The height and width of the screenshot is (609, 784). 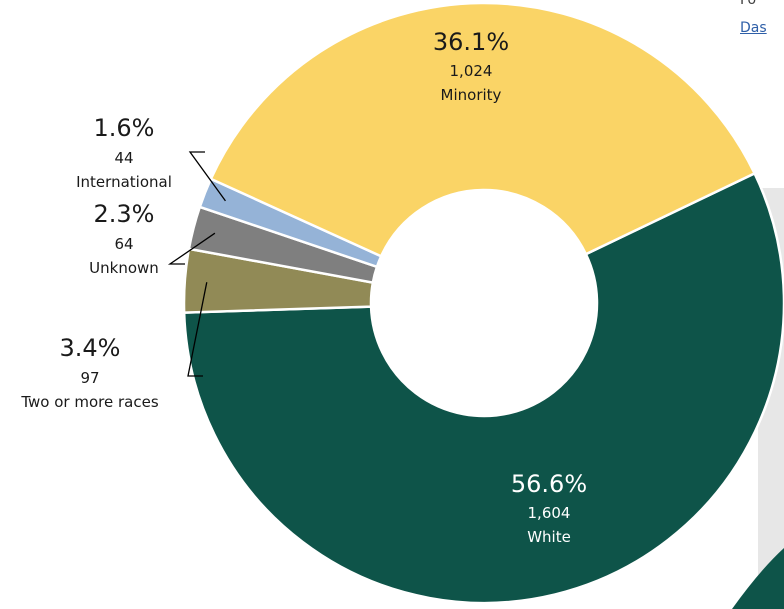 I want to click on data-label-count-white: 1,604, so click(x=549, y=513).